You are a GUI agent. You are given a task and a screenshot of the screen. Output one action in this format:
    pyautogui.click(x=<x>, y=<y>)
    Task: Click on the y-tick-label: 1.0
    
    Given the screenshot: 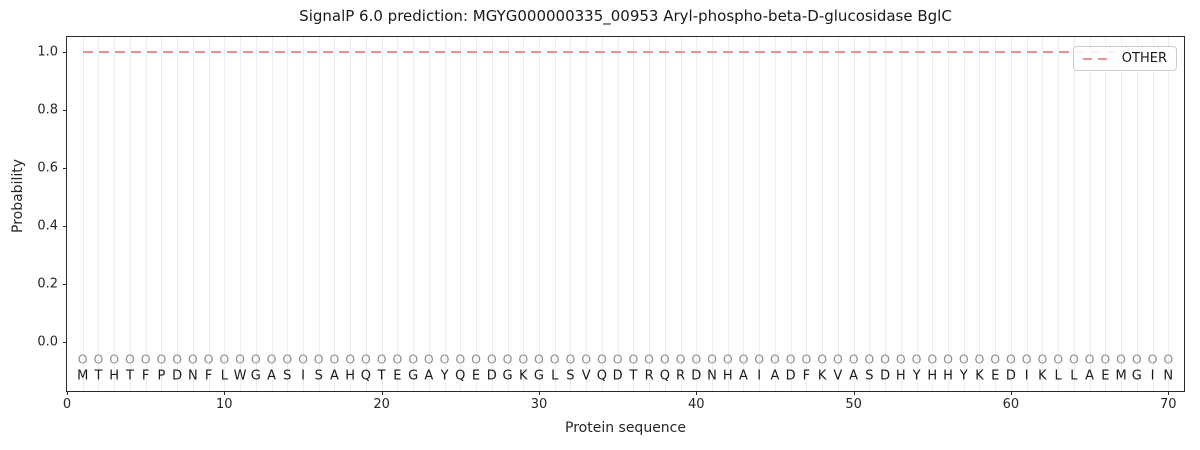 What is the action you would take?
    pyautogui.click(x=47, y=52)
    